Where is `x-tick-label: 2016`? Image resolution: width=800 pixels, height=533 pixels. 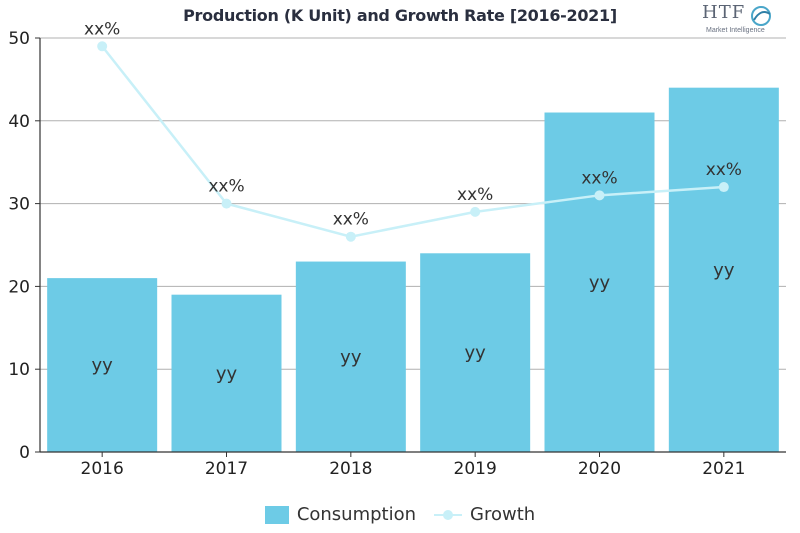
x-tick-label: 2016 is located at coordinates (102, 469).